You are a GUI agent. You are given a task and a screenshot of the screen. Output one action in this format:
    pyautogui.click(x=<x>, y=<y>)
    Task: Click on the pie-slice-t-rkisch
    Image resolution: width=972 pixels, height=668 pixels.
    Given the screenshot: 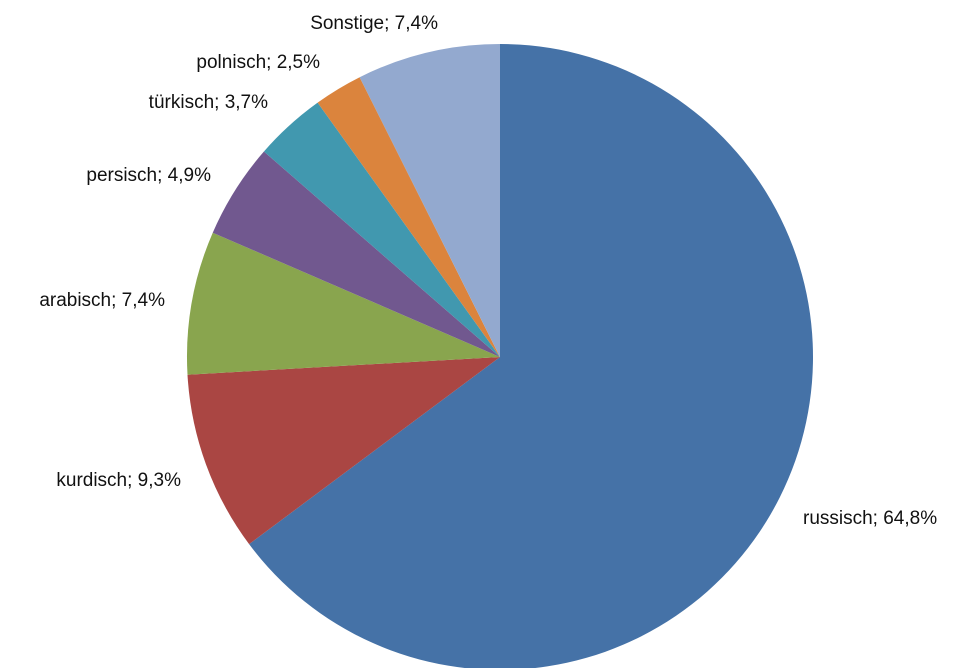 What is the action you would take?
    pyautogui.click(x=381, y=229)
    